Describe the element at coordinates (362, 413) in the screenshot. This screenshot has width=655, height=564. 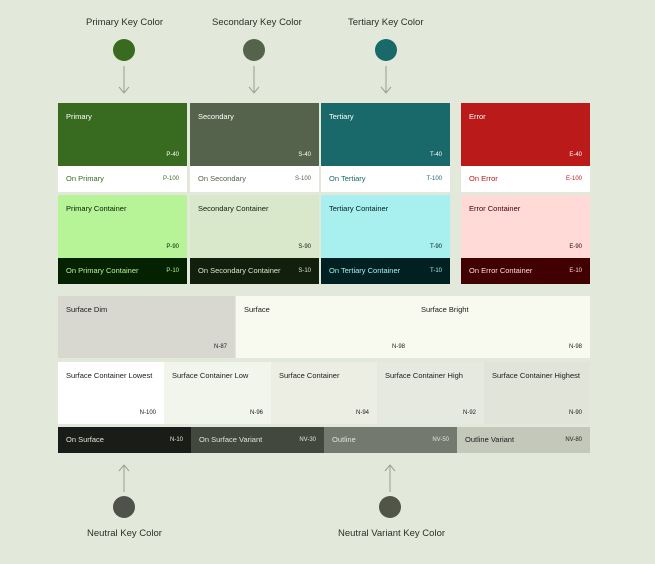
I see `tile-tone-code: N-94` at that location.